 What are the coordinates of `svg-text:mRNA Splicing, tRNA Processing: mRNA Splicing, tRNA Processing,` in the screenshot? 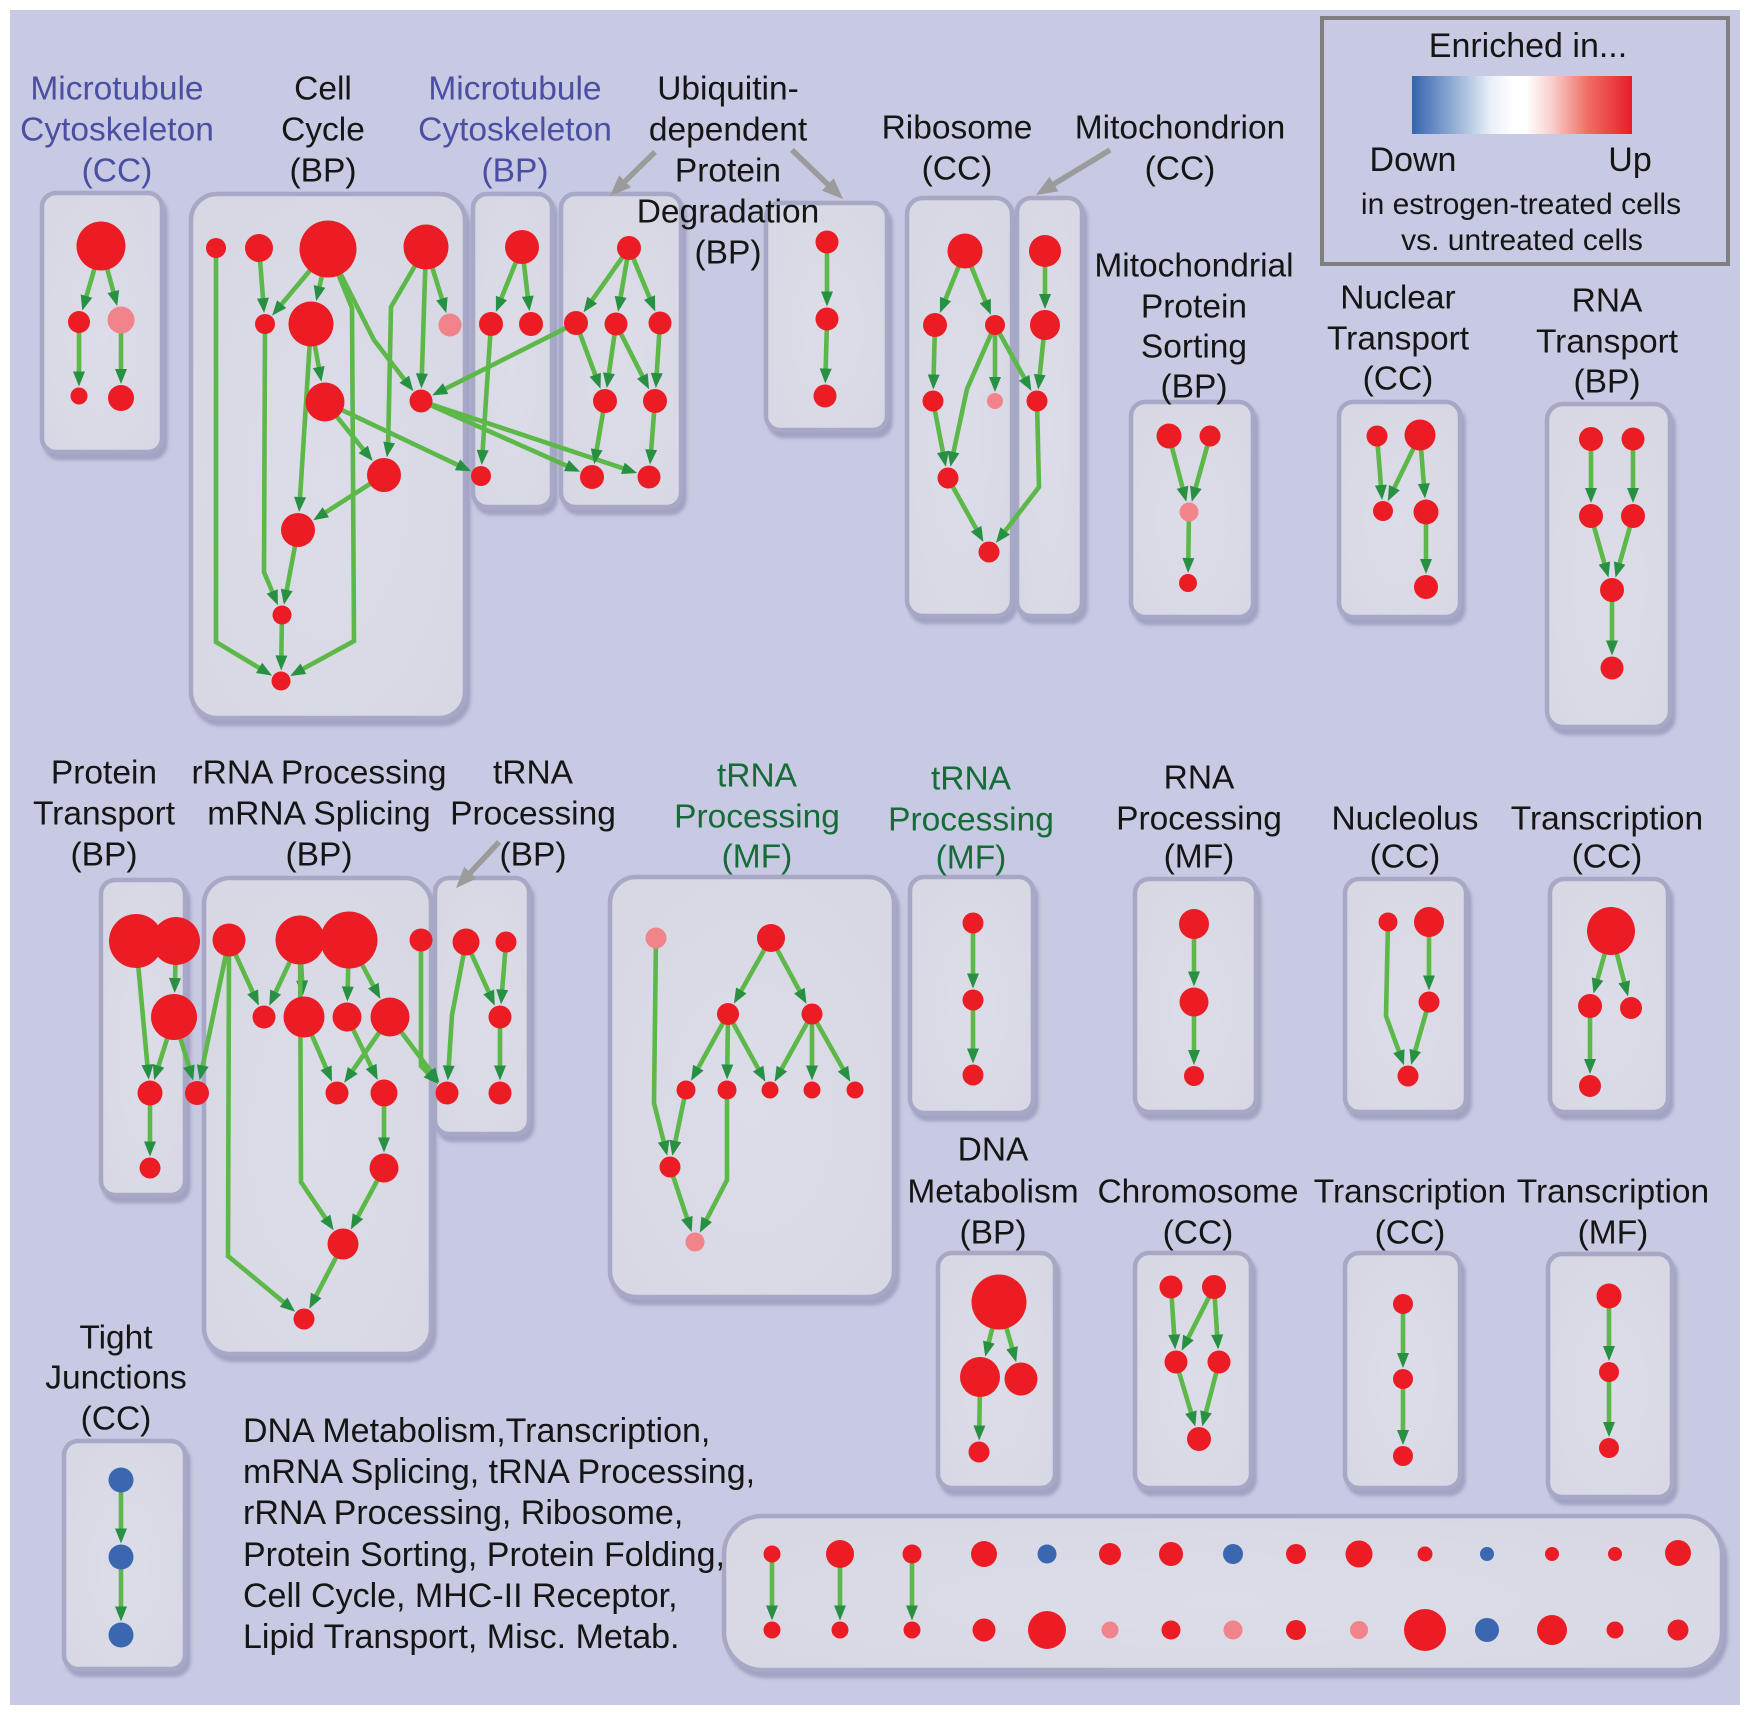 It's located at (499, 1472).